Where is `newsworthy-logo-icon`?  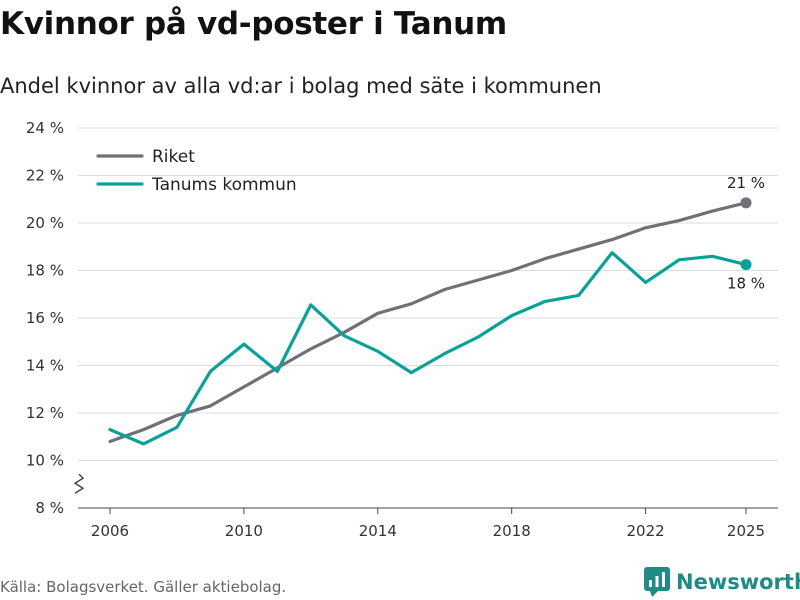 newsworthy-logo-icon is located at coordinates (657, 582).